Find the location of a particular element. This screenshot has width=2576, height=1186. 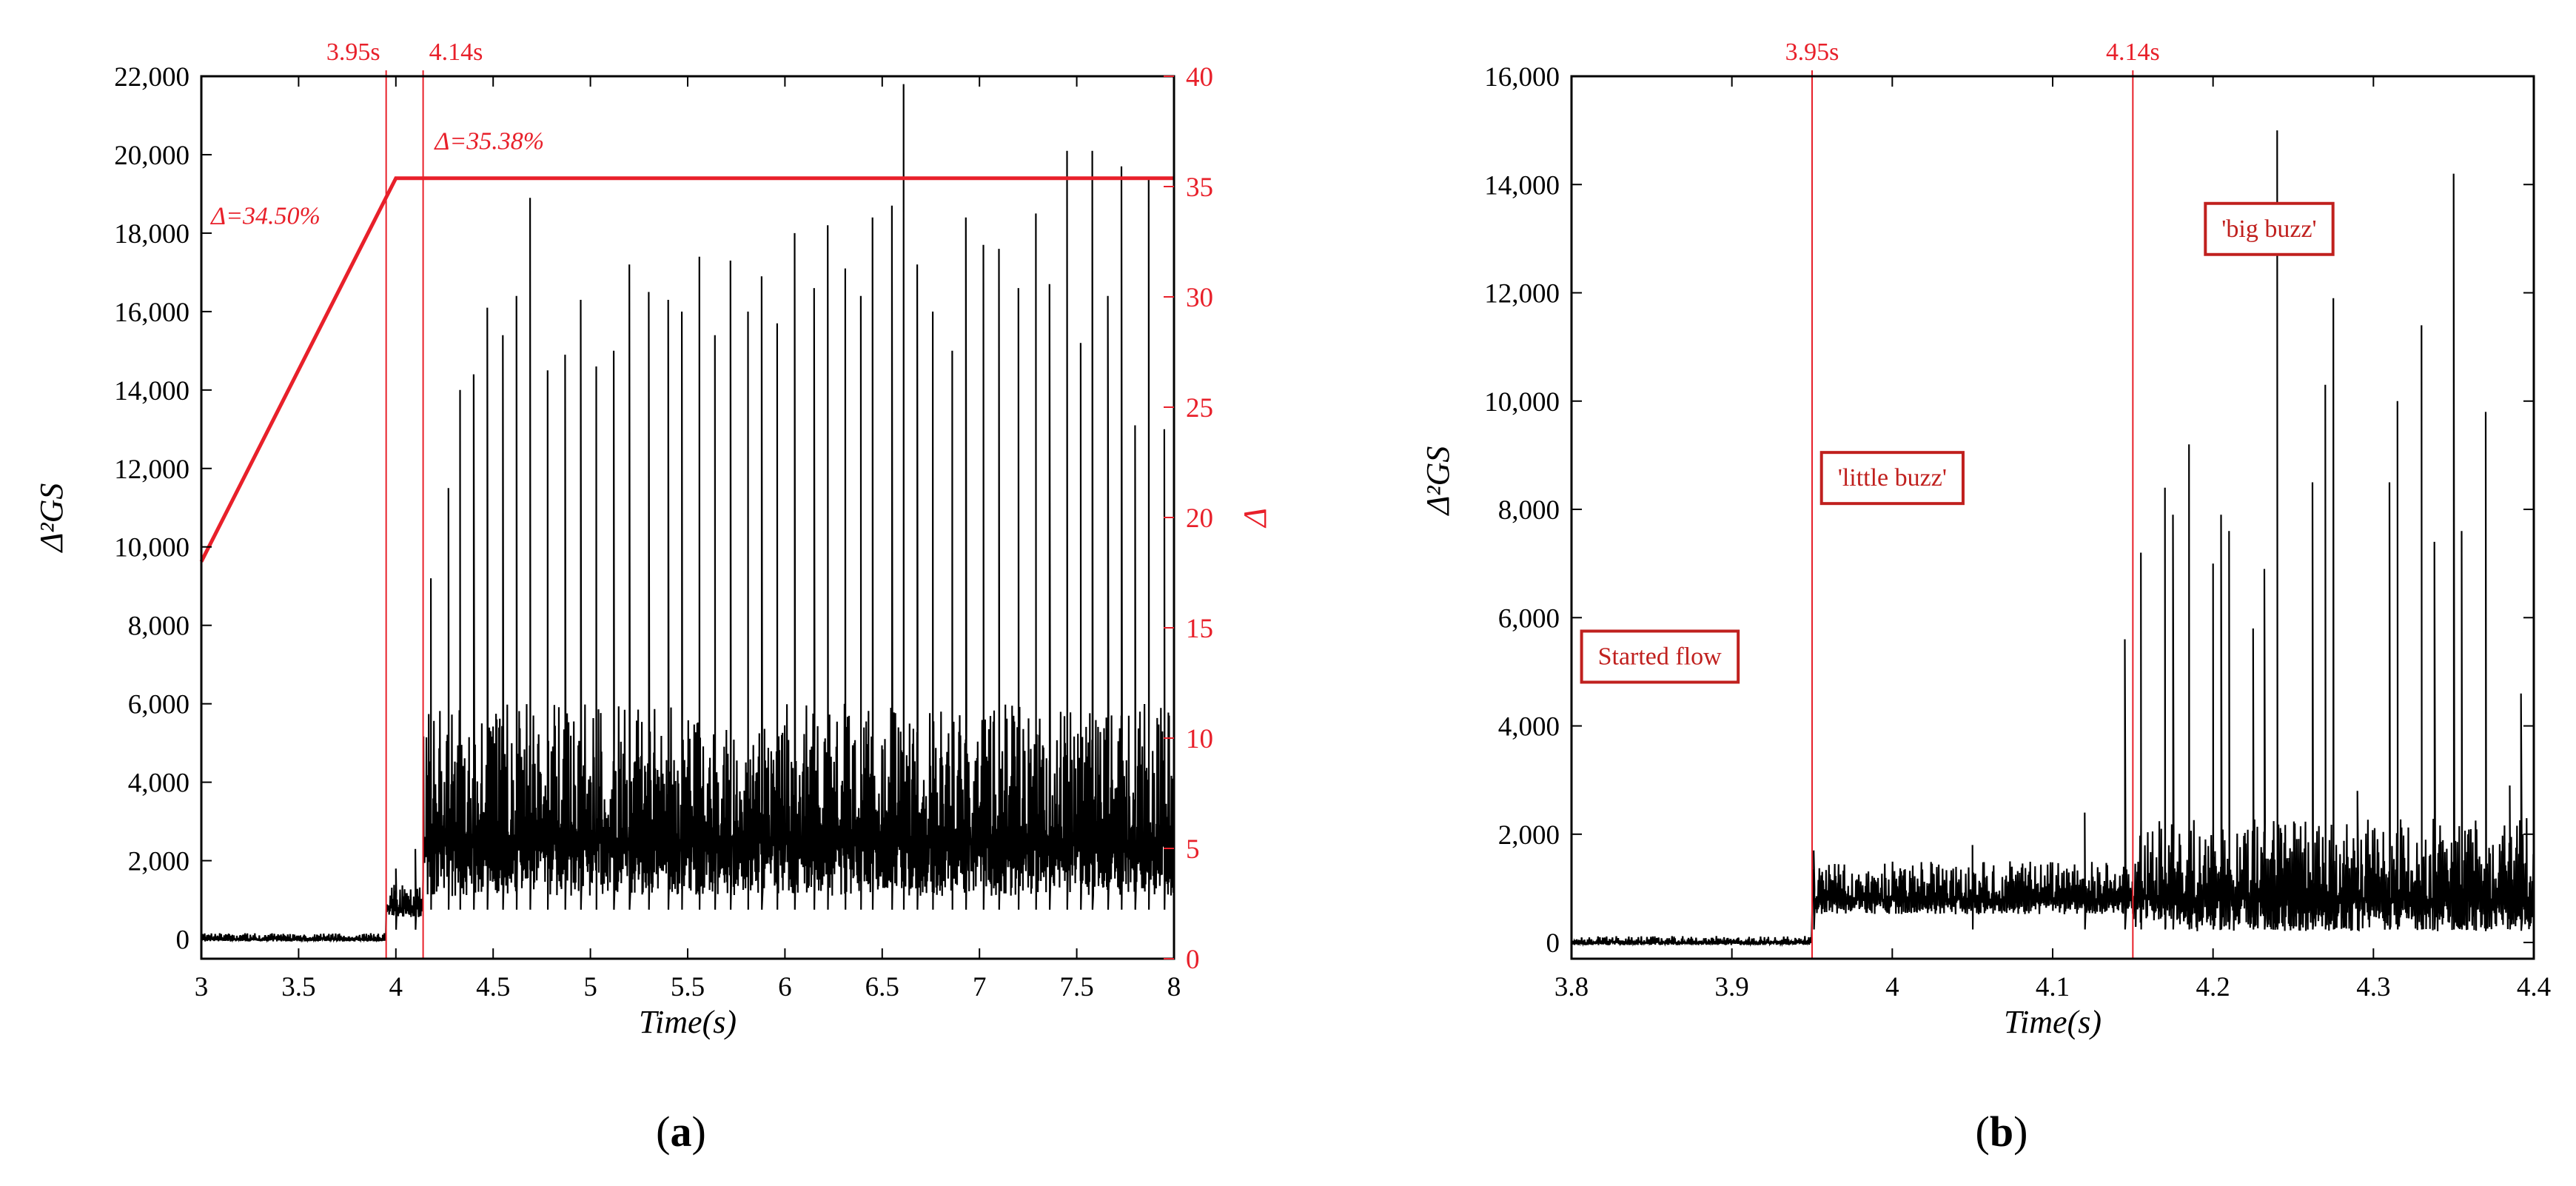

vlines-a: 3.95s 4.14s is located at coordinates (404, 498).